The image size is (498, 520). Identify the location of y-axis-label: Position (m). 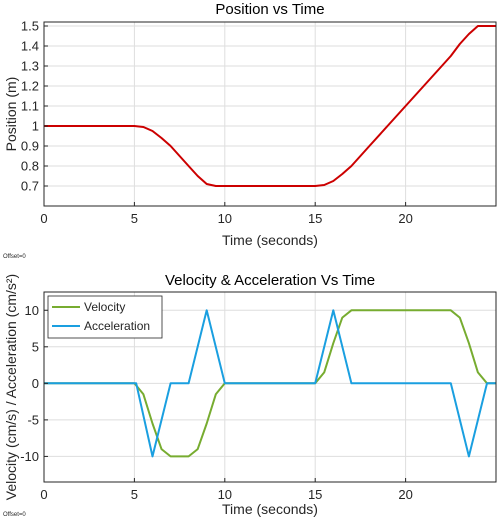
(11, 114).